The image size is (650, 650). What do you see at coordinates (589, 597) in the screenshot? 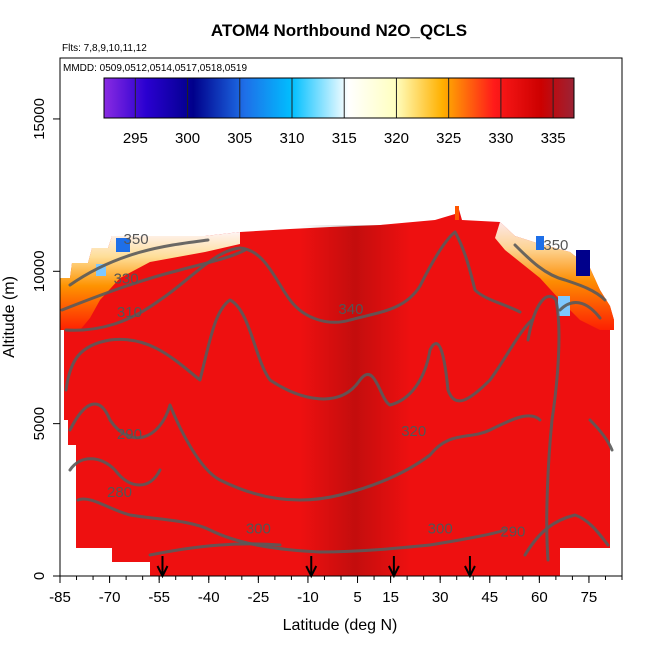
I see `x-tick-label: 75` at bounding box center [589, 597].